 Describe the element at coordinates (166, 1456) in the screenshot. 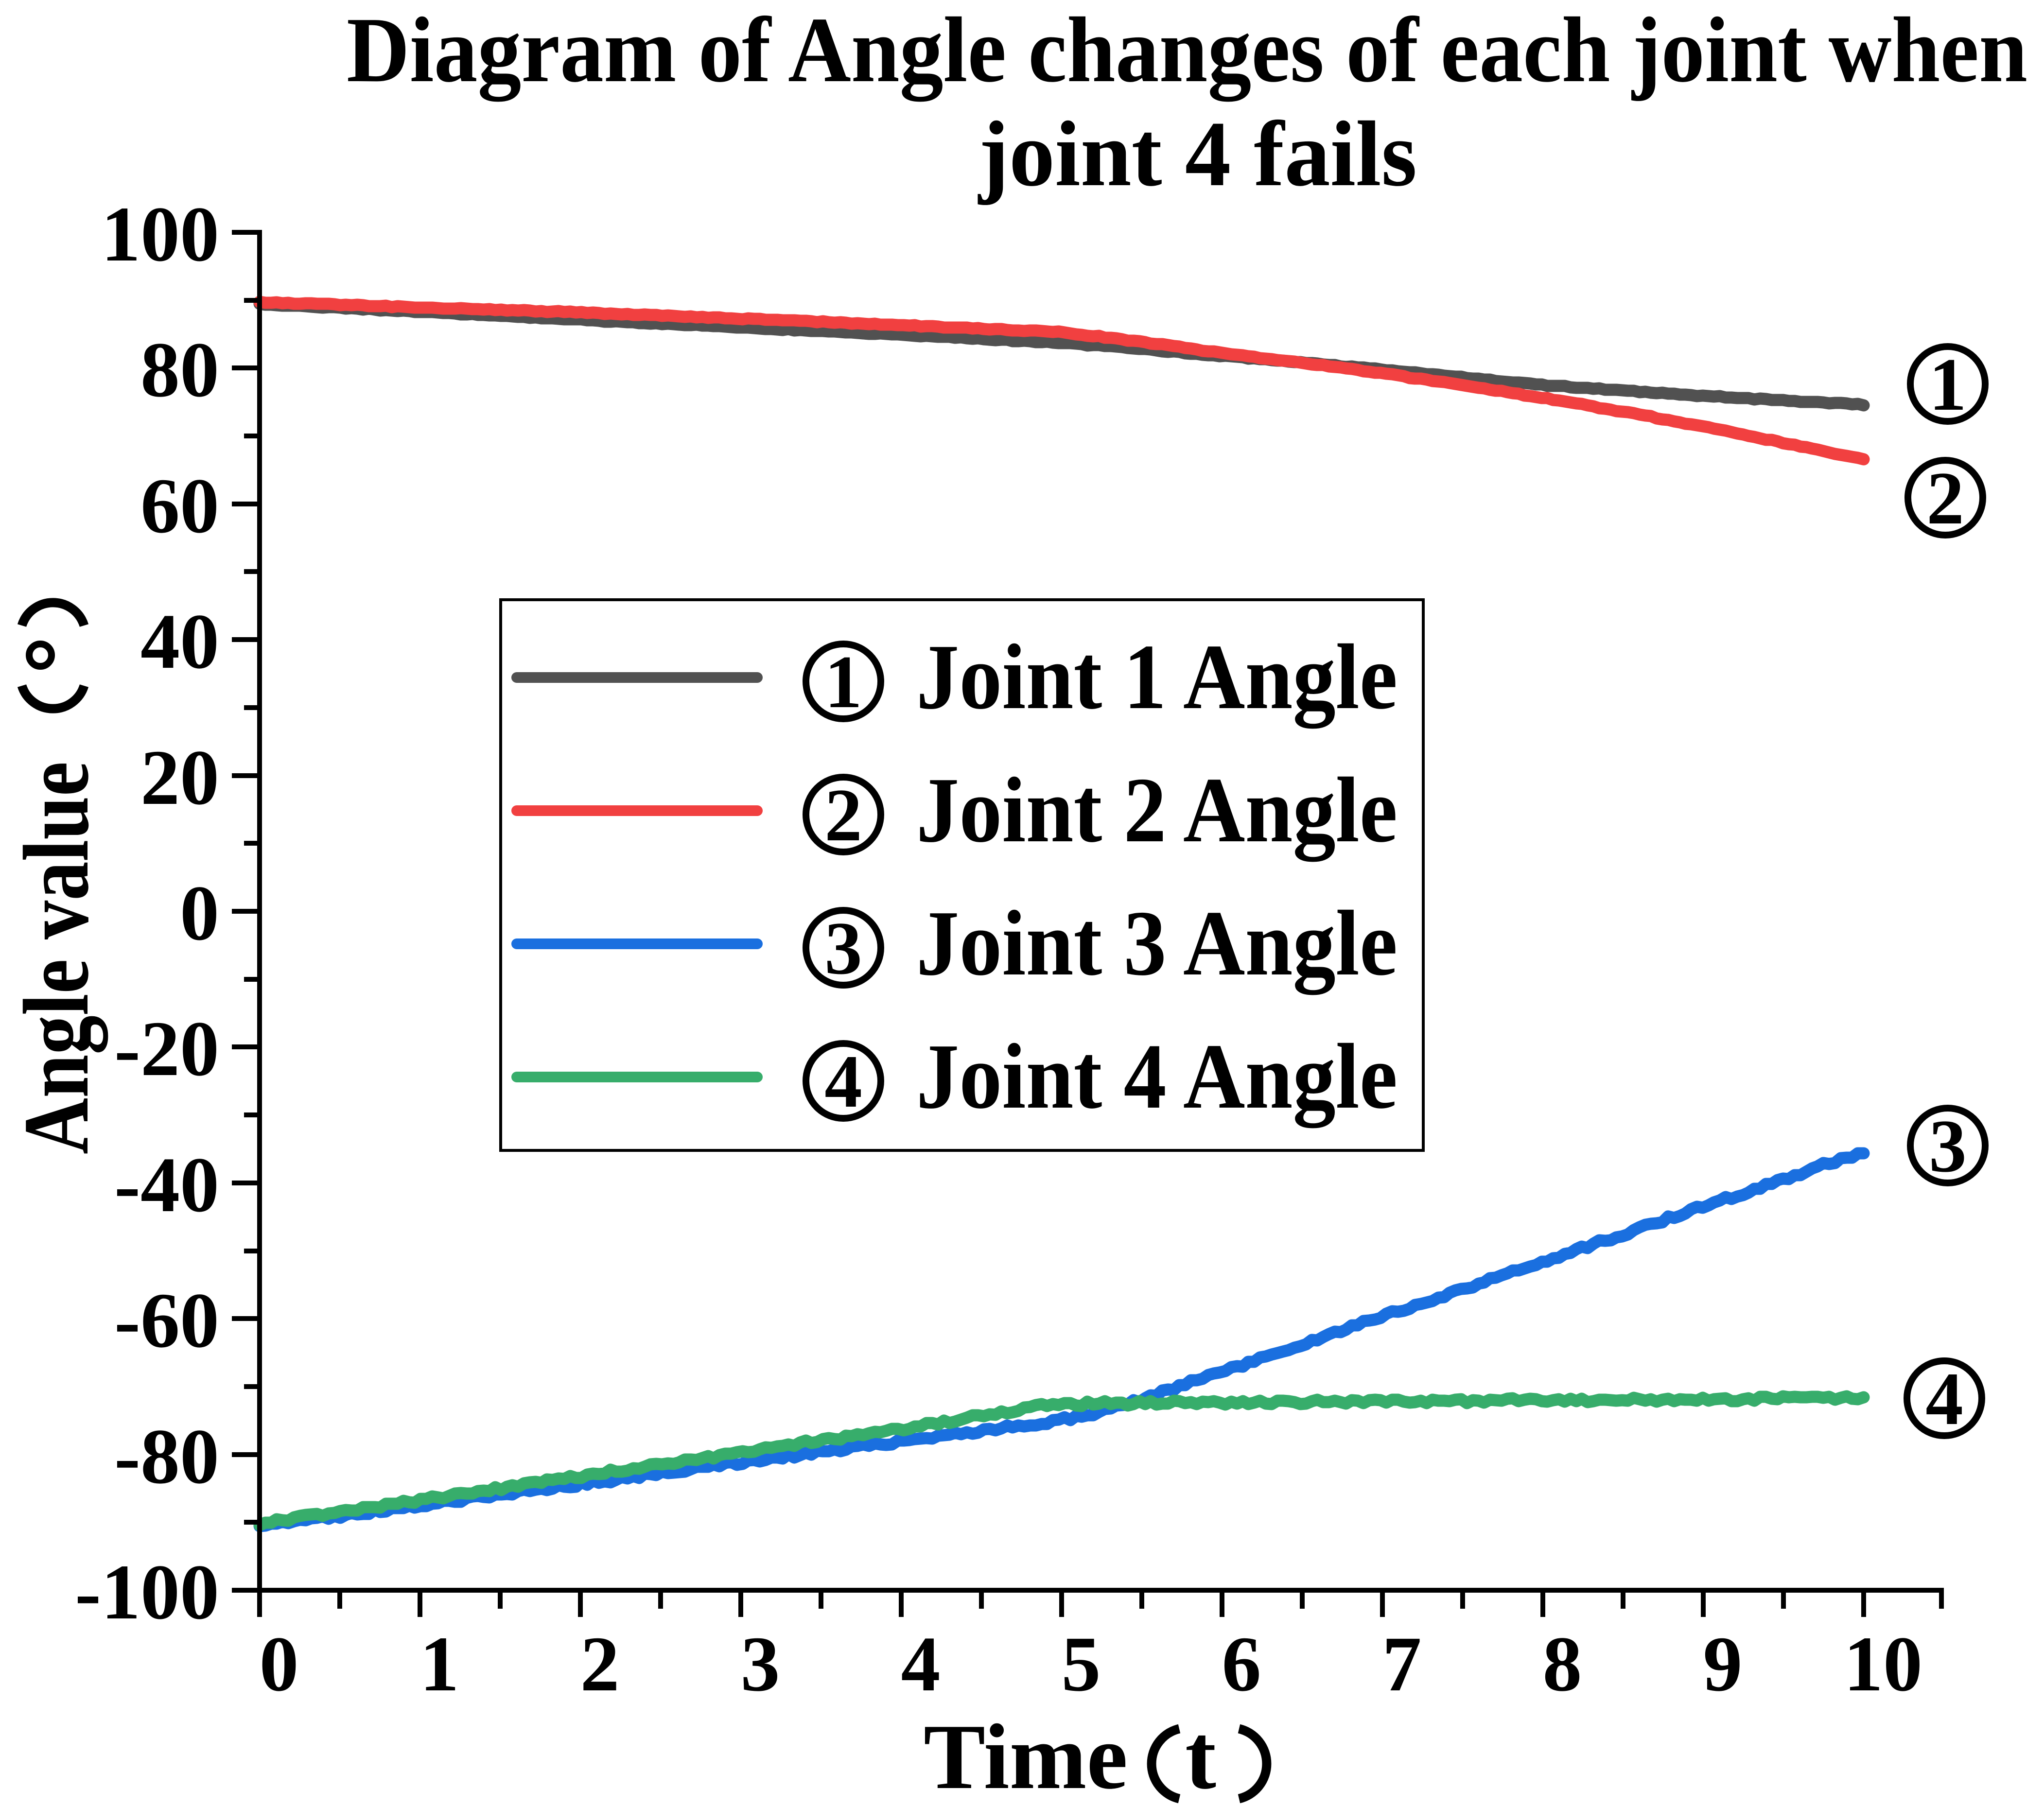

I see `svg-text: -80` at that location.